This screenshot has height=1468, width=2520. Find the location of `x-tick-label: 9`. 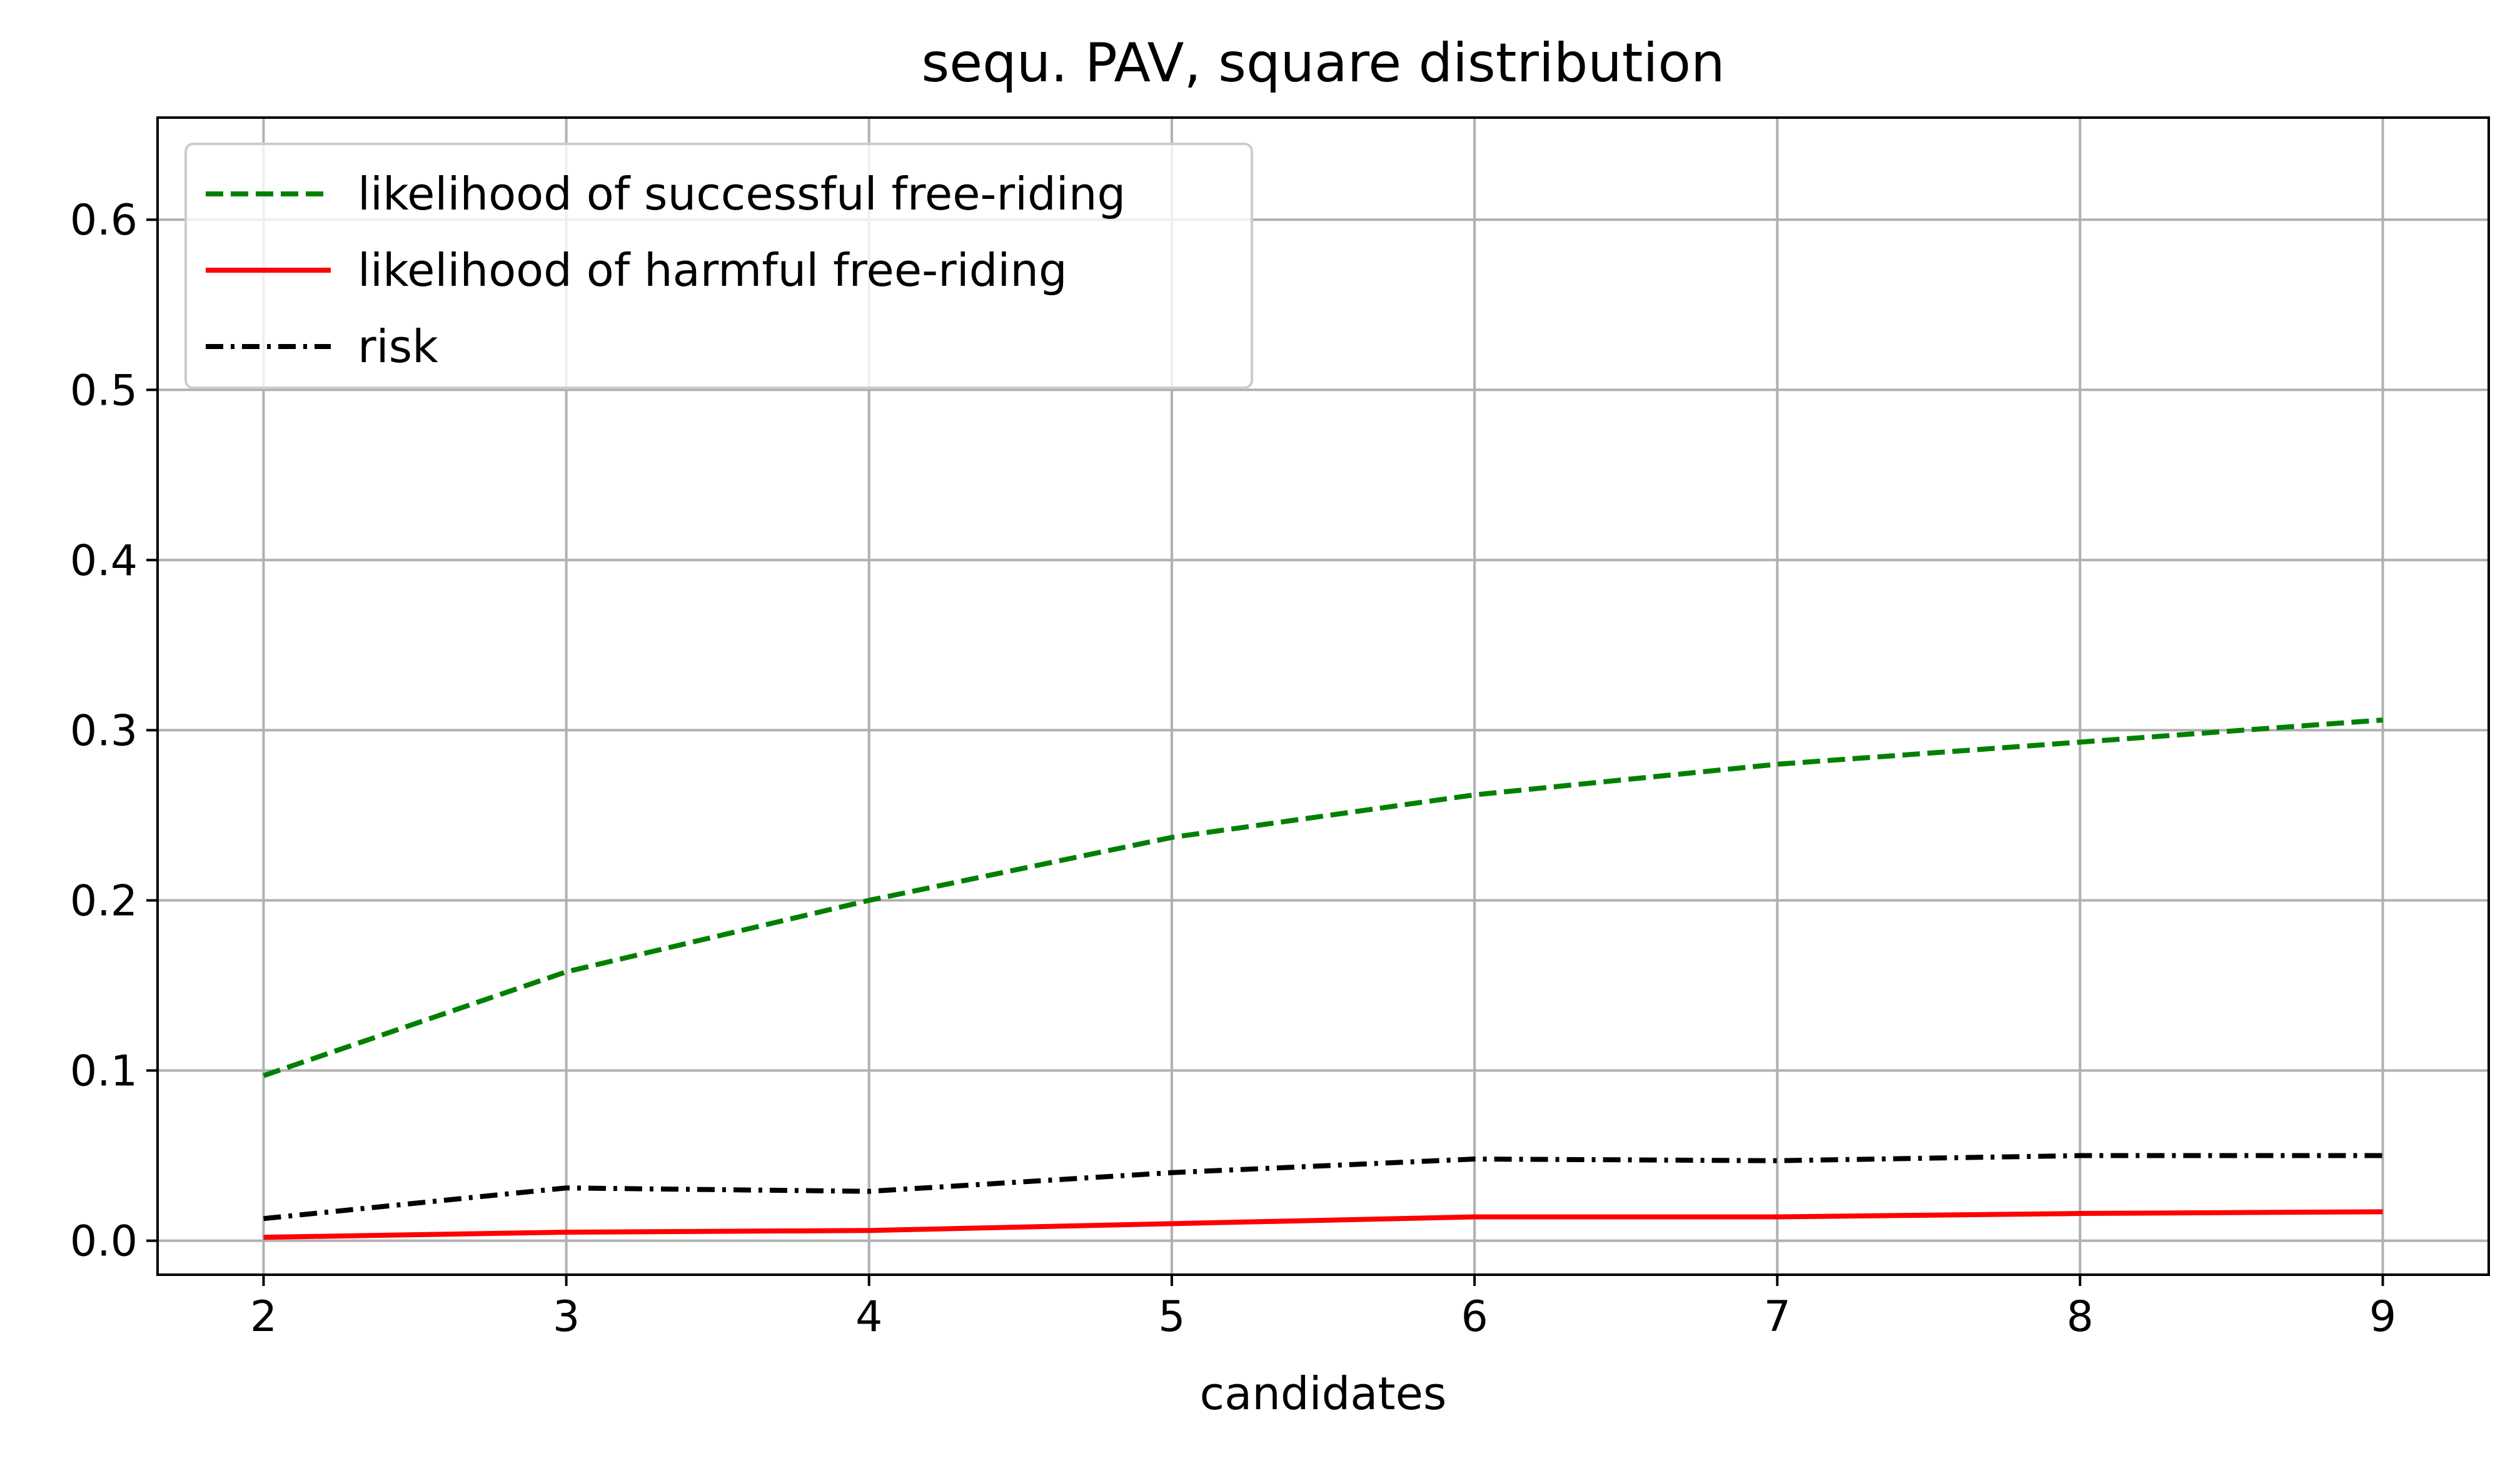

x-tick-label: 9 is located at coordinates (2382, 1317).